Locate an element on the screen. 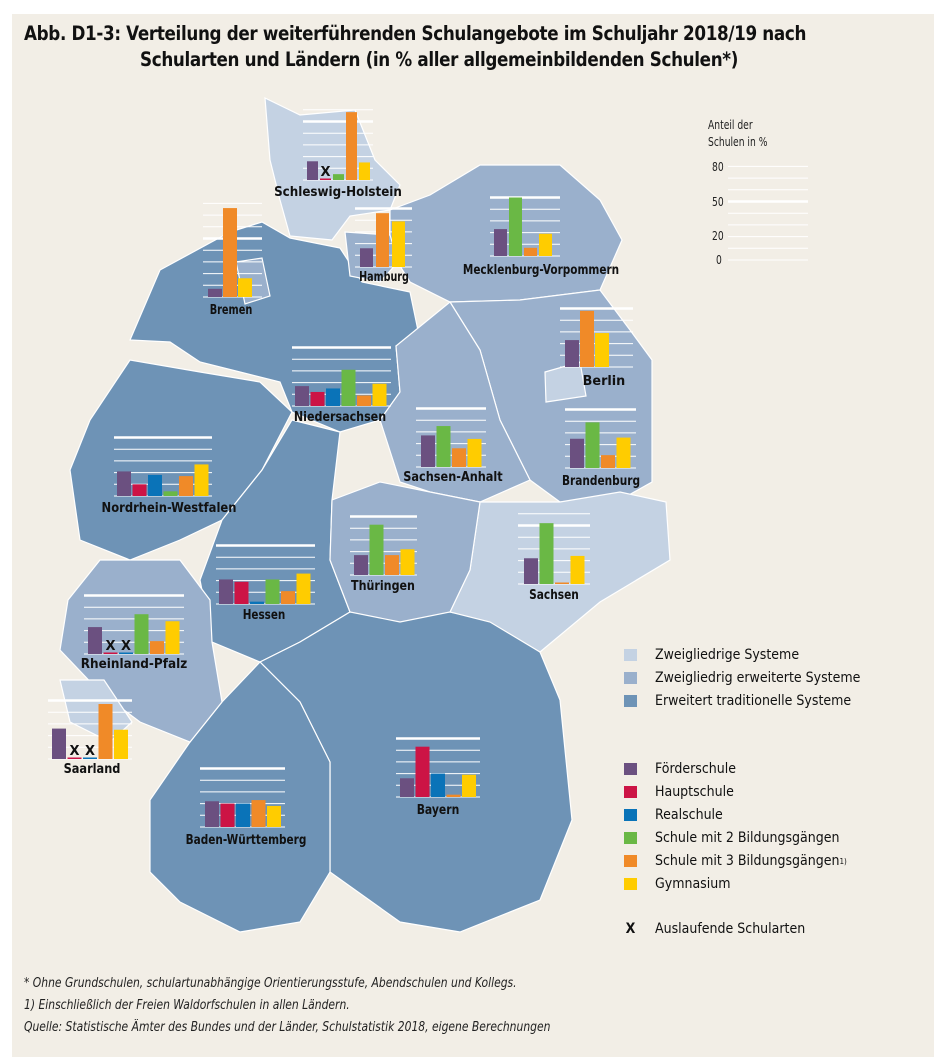  legend-school-4: Schule mit 3 Bildungsgängen 1) is located at coordinates (735, 861).